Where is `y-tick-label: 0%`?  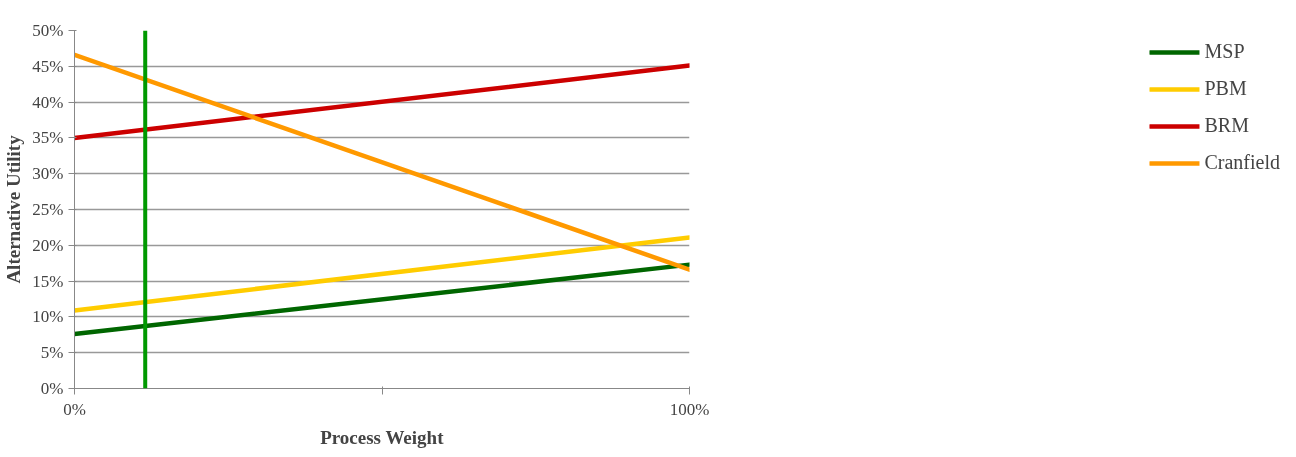
y-tick-label: 0% is located at coordinates (52, 388).